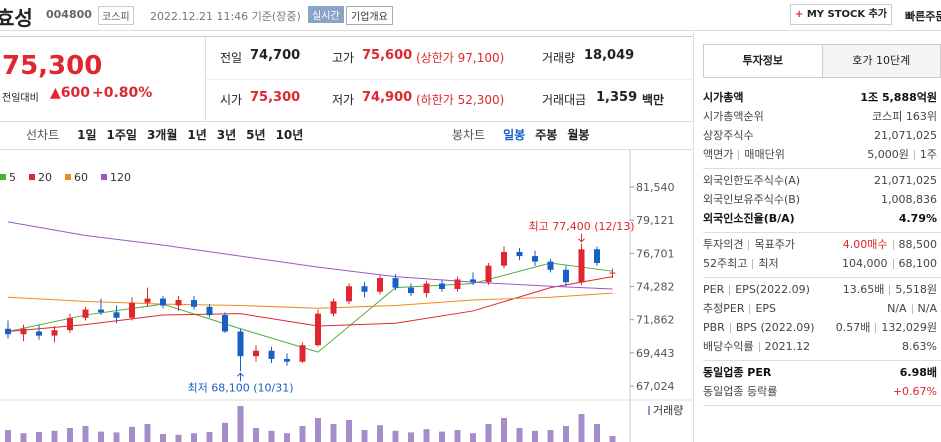  I want to click on tab: 월봉, so click(578, 135).